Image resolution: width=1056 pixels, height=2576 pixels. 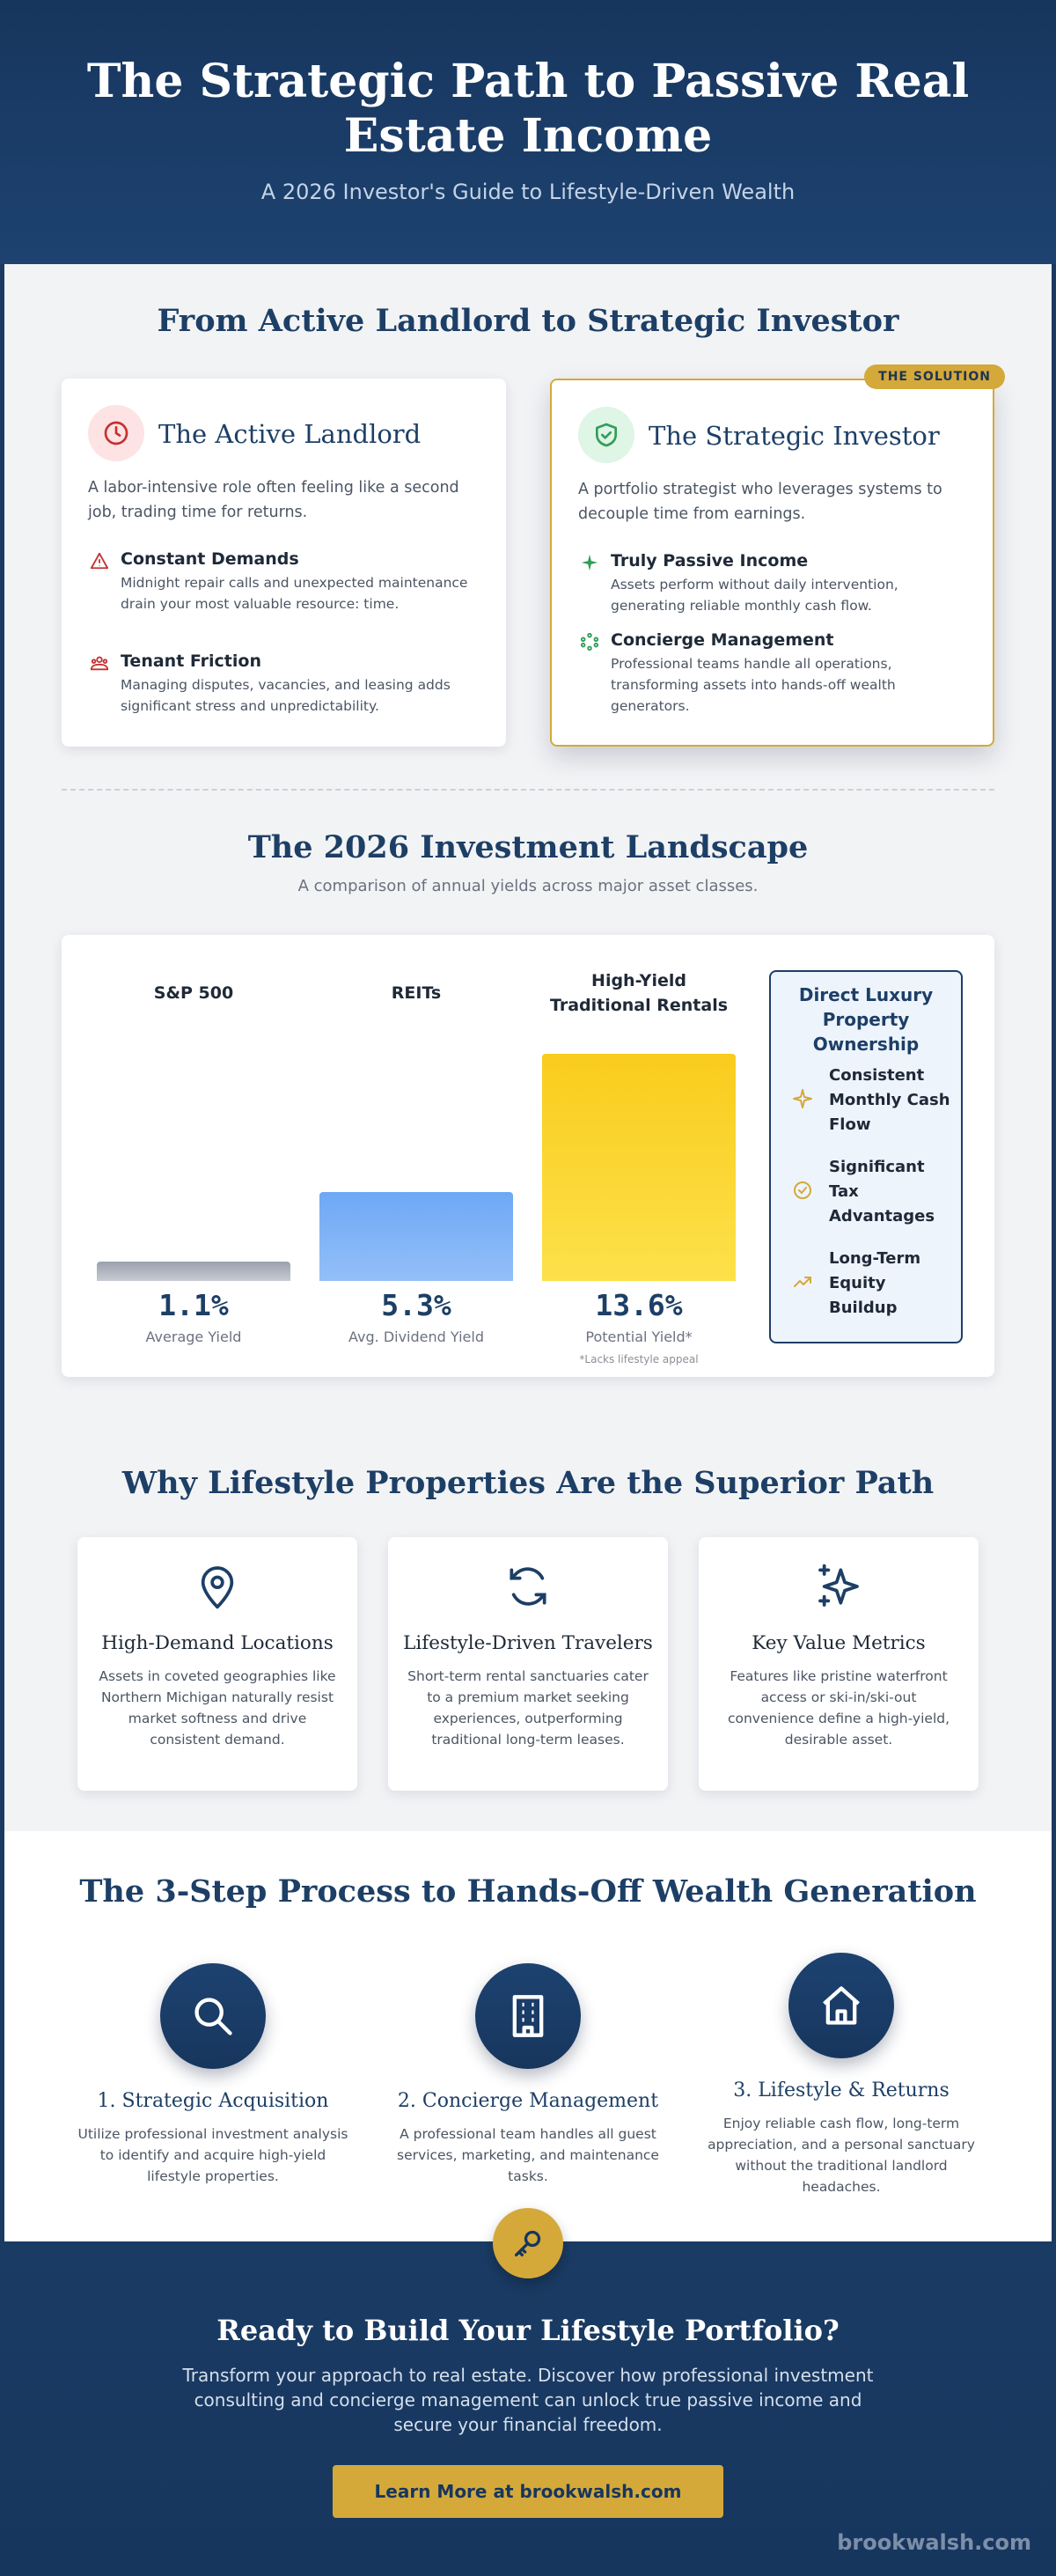 I want to click on footer-brand: brookwalsh.com, so click(x=934, y=2542).